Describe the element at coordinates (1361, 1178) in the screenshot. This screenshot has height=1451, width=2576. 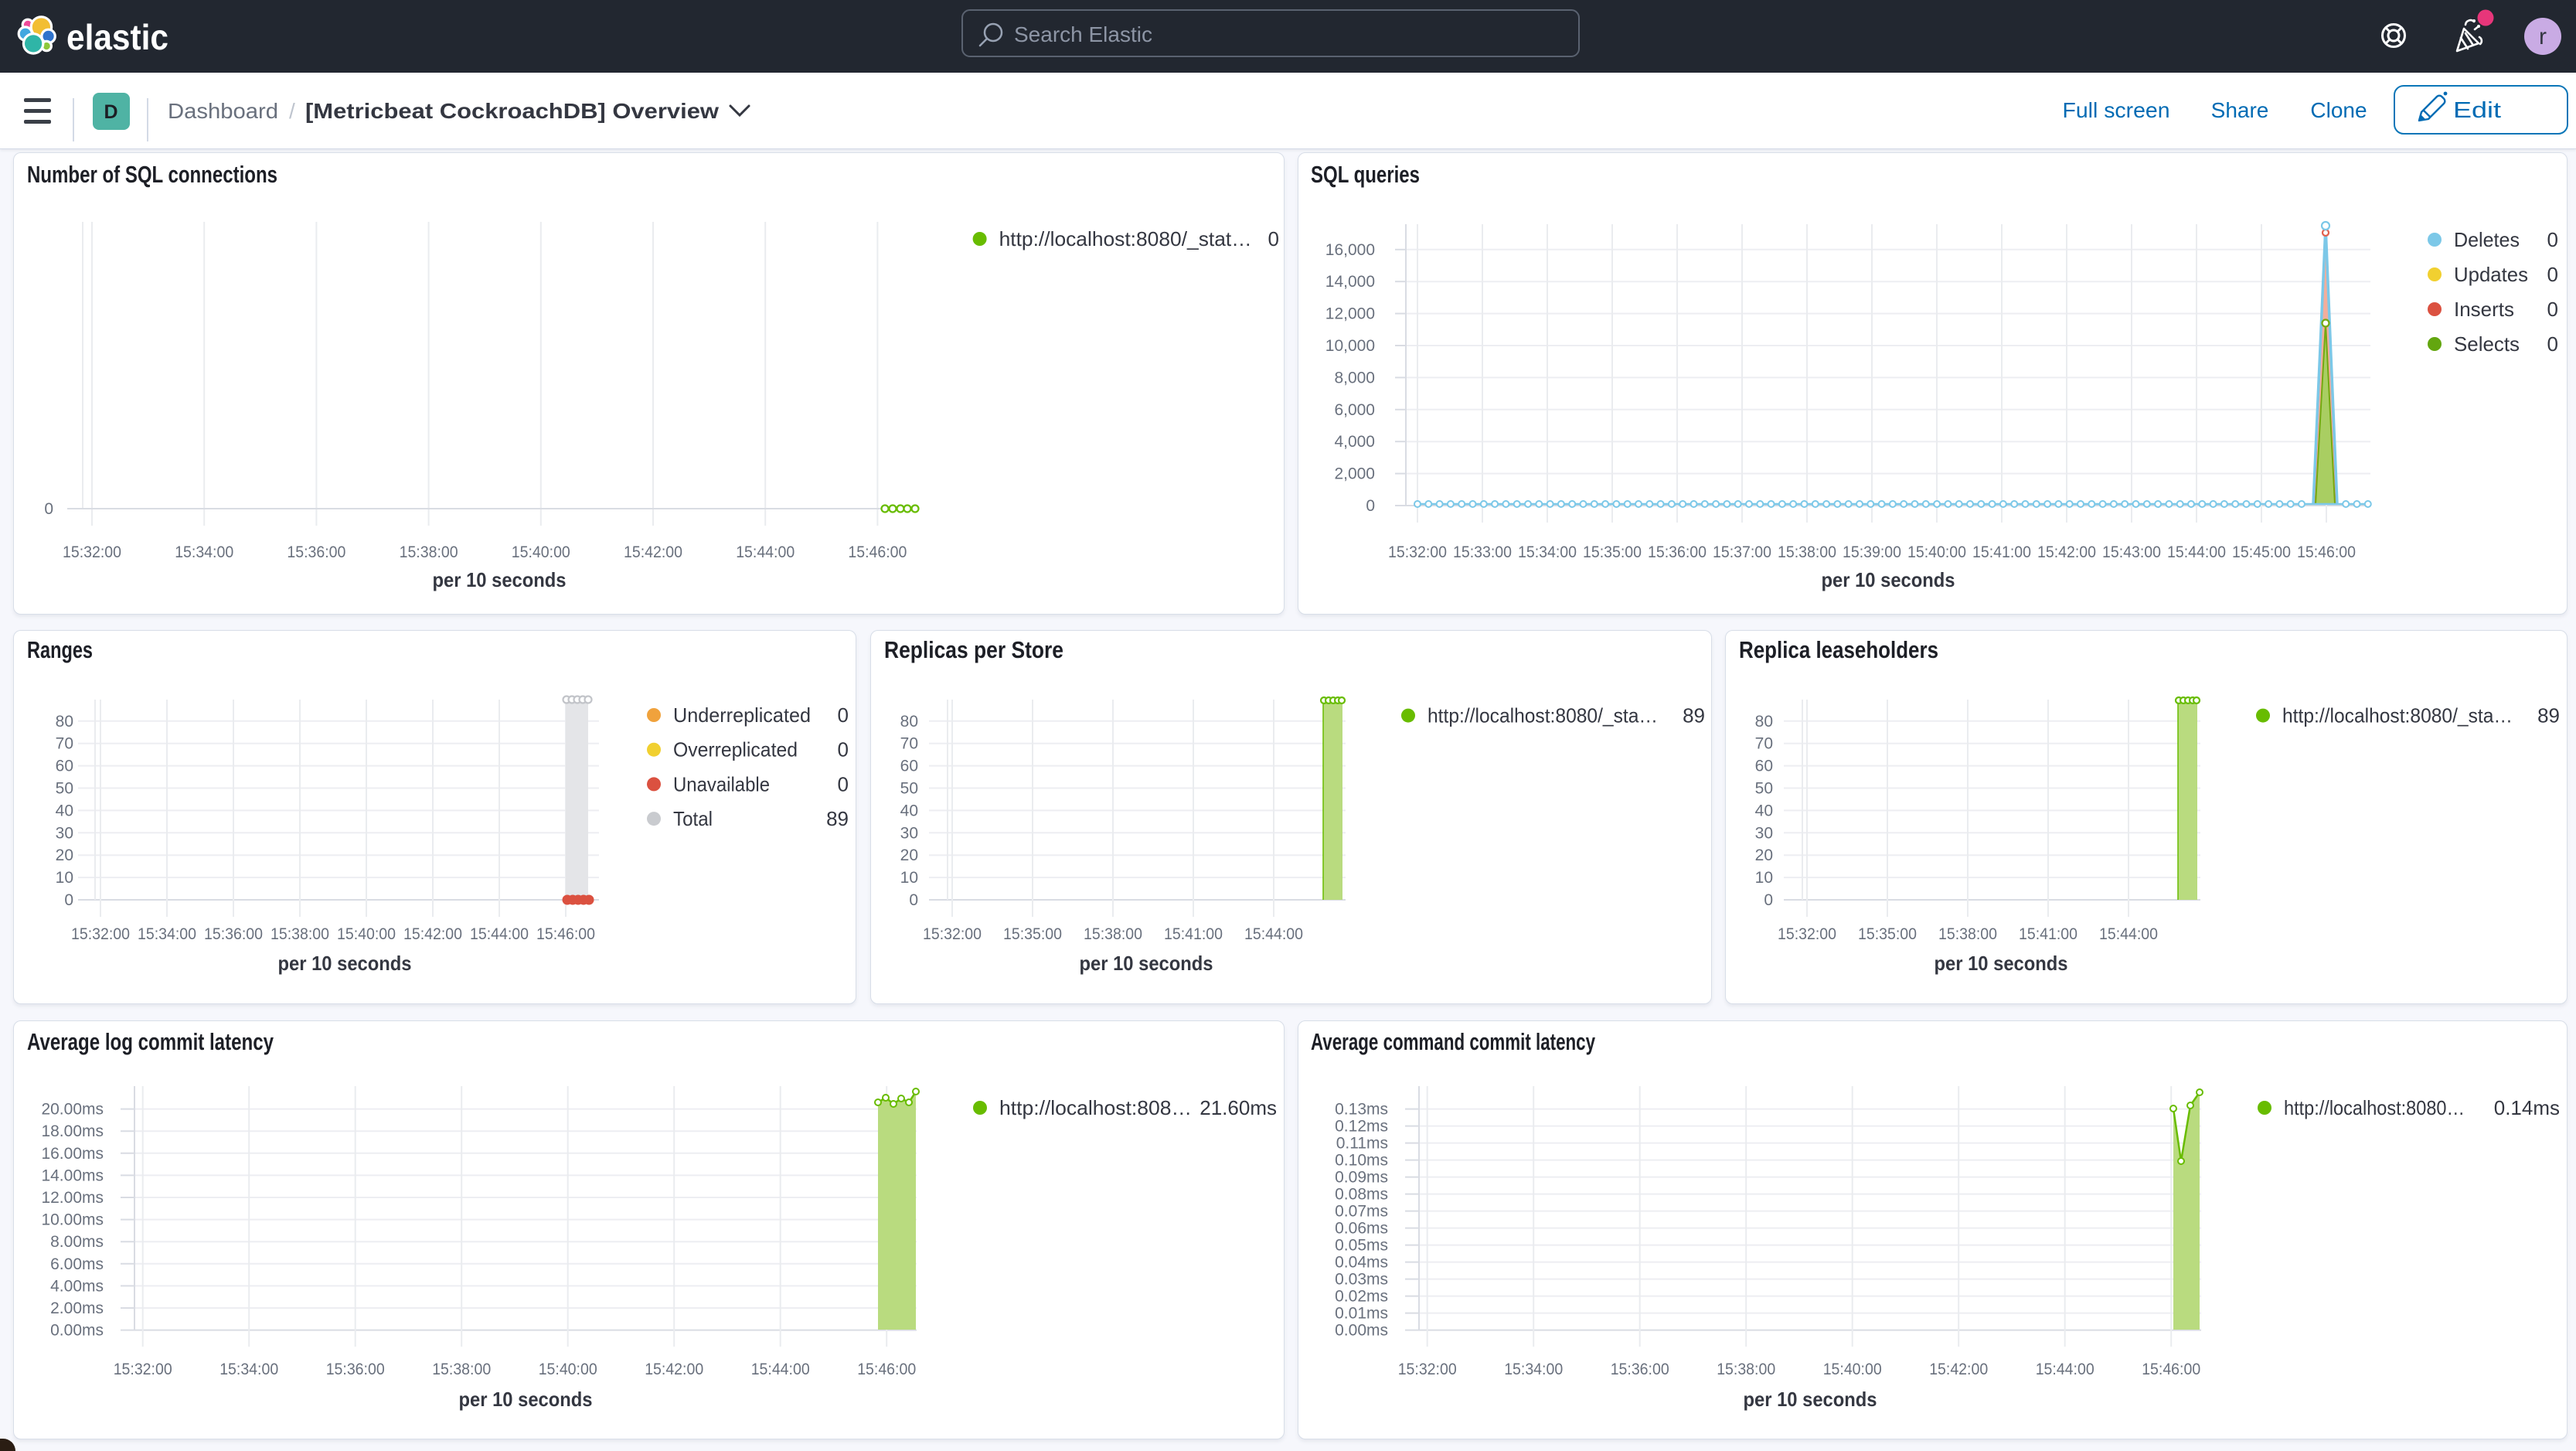
I see `svg-text: 0.09ms` at that location.